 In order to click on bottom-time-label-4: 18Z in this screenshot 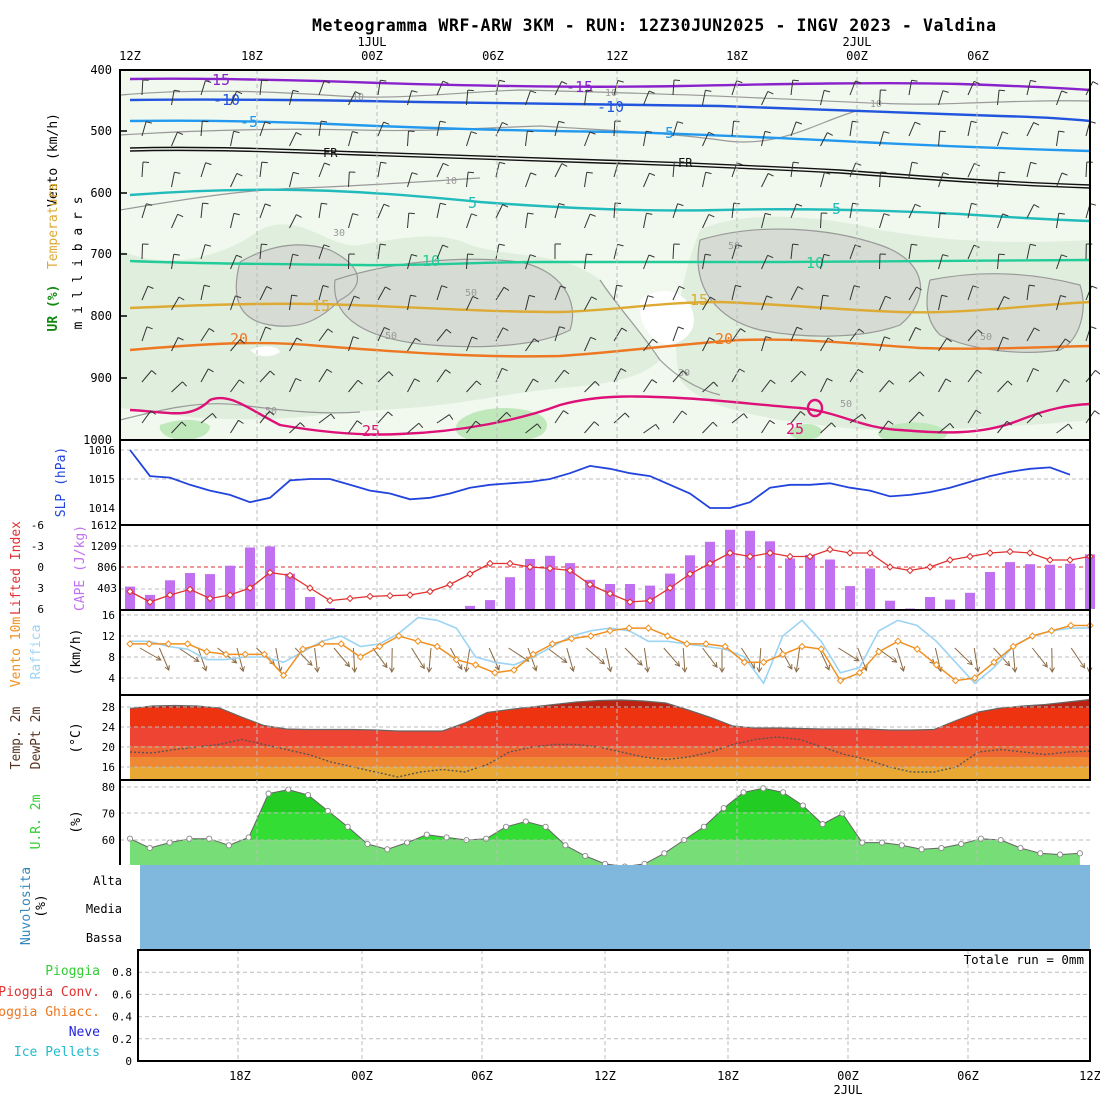, I will do `click(728, 1076)`.